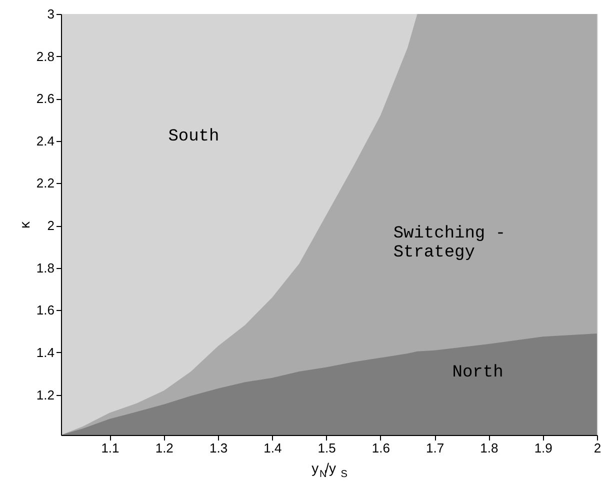 This screenshot has height=490, width=601. I want to click on y-tick-label: 2, so click(50, 226).